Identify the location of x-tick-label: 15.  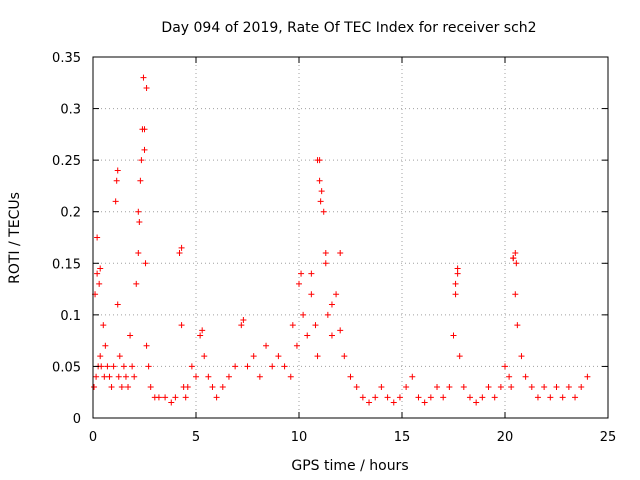
(402, 437).